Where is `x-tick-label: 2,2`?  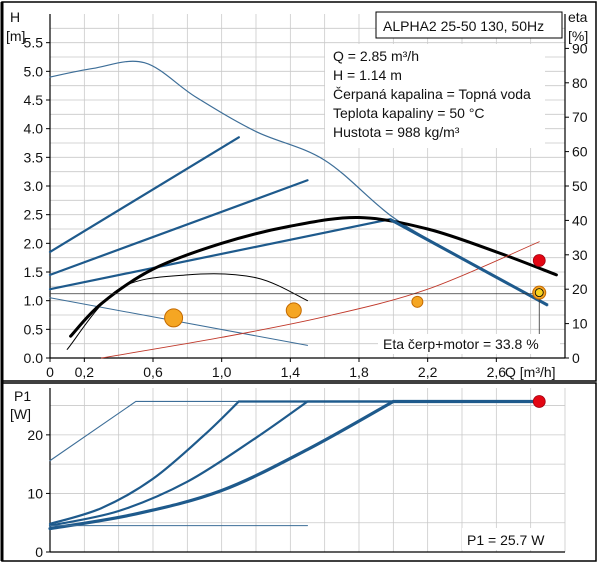 x-tick-label: 2,2 is located at coordinates (428, 372).